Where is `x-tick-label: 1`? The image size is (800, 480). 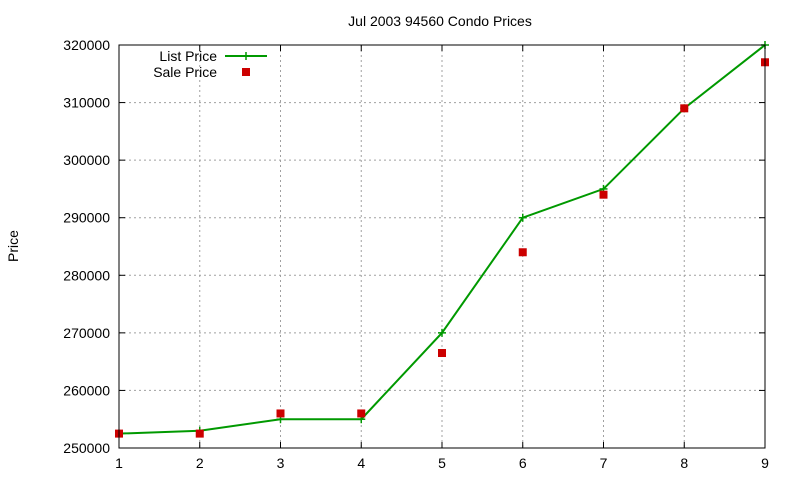 x-tick-label: 1 is located at coordinates (119, 463).